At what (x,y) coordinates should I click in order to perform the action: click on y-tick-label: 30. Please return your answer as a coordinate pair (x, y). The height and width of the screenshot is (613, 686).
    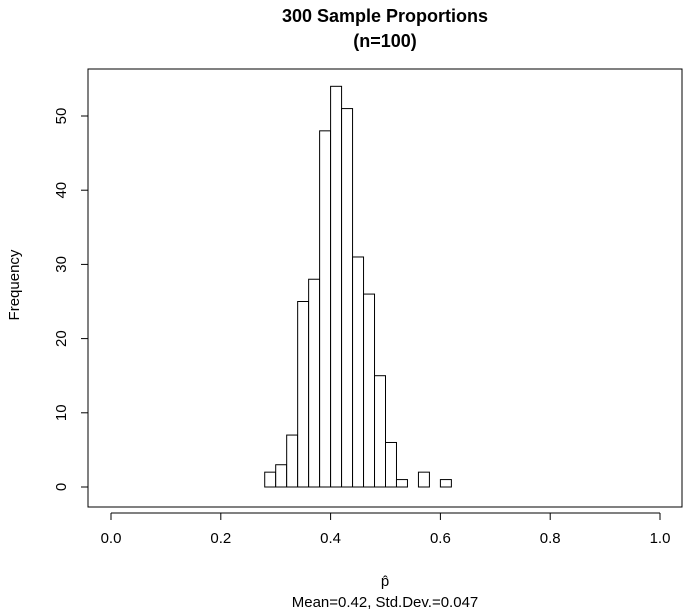
    Looking at the image, I should click on (61, 264).